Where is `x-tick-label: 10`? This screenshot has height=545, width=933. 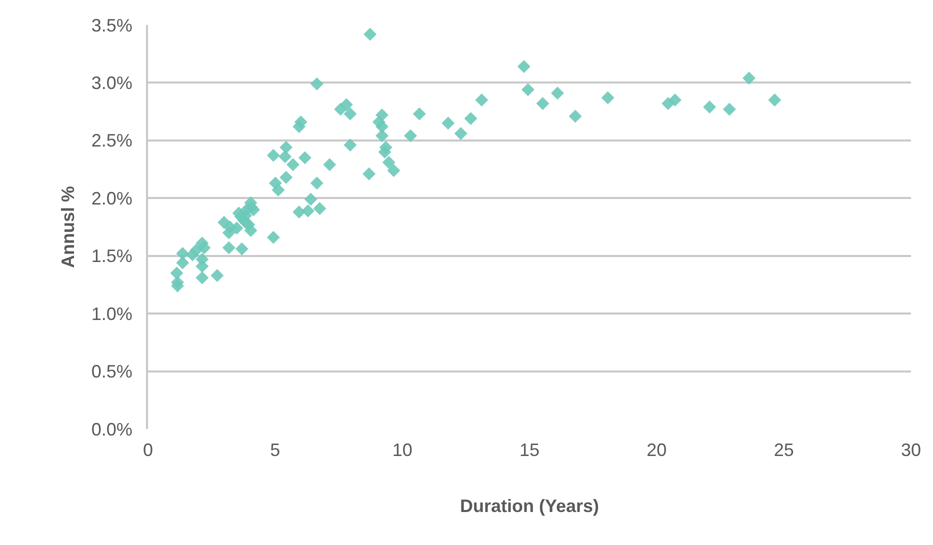 x-tick-label: 10 is located at coordinates (402, 450).